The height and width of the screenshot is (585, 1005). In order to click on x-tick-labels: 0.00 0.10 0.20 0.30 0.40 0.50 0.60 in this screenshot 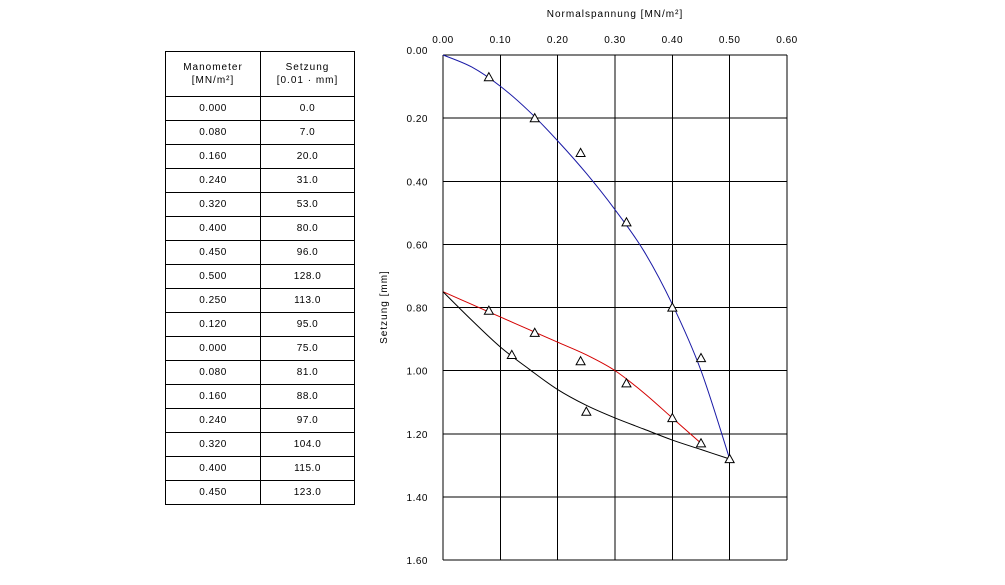, I will do `click(614, 40)`.